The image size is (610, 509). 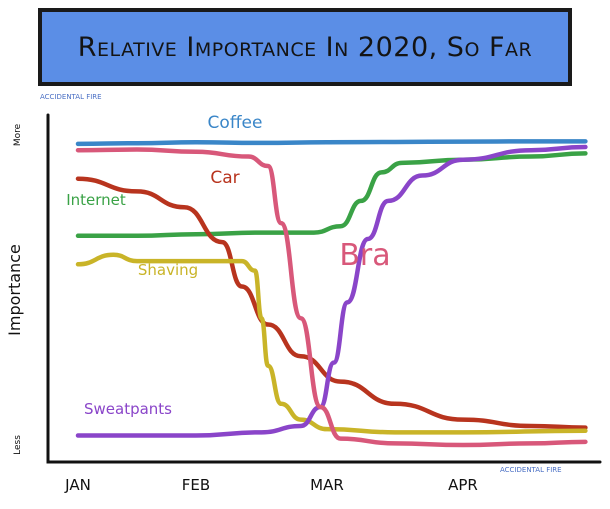 I want to click on series-label-internet: Internet, so click(x=96, y=200).